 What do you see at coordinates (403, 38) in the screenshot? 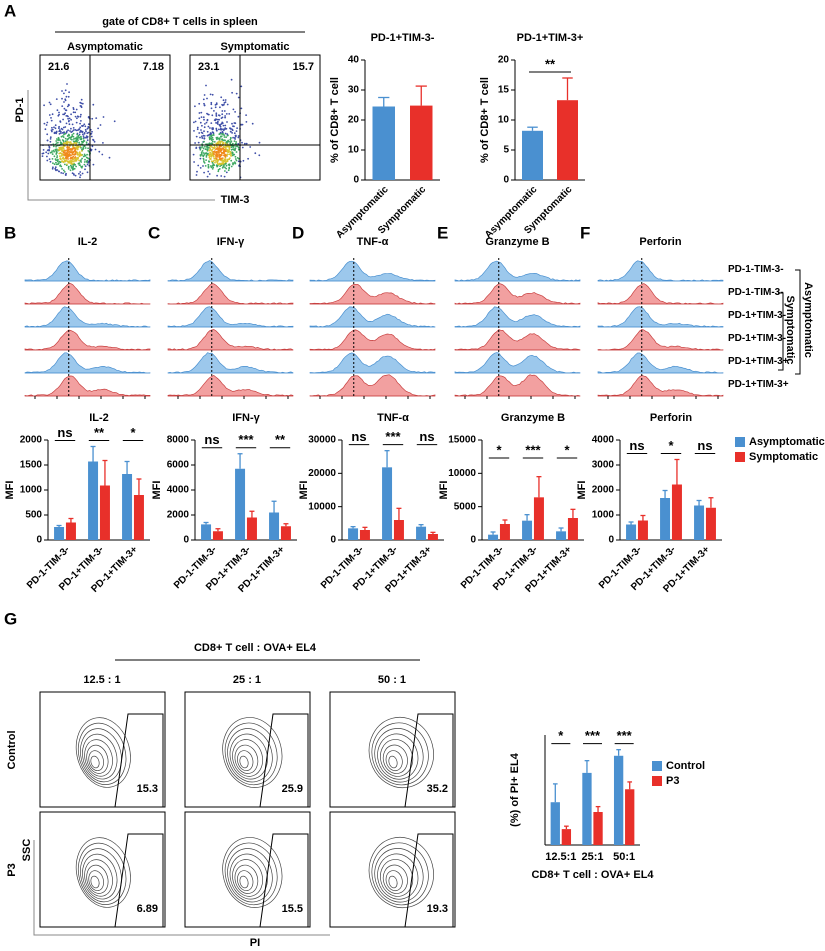
I see `chart-title: PD-1+TIM-3-` at bounding box center [403, 38].